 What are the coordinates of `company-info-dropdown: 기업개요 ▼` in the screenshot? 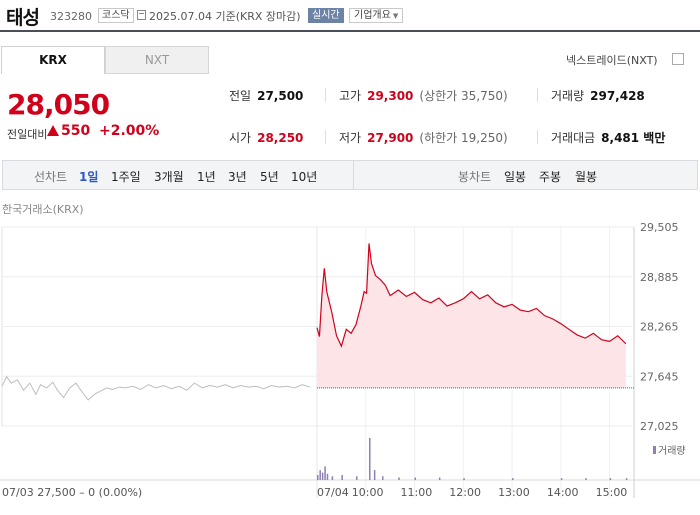 It's located at (376, 15).